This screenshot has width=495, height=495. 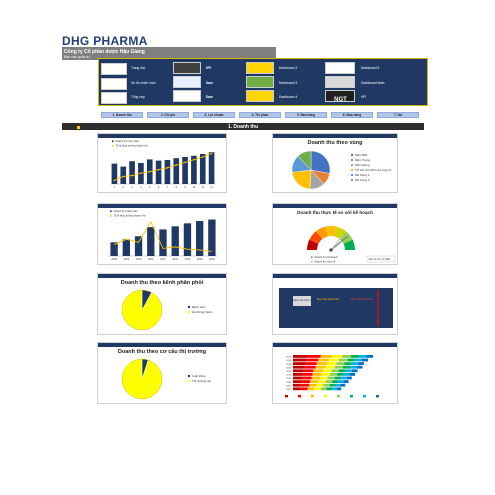 What do you see at coordinates (260, 68) in the screenshot?
I see `yellow-thumbnail` at bounding box center [260, 68].